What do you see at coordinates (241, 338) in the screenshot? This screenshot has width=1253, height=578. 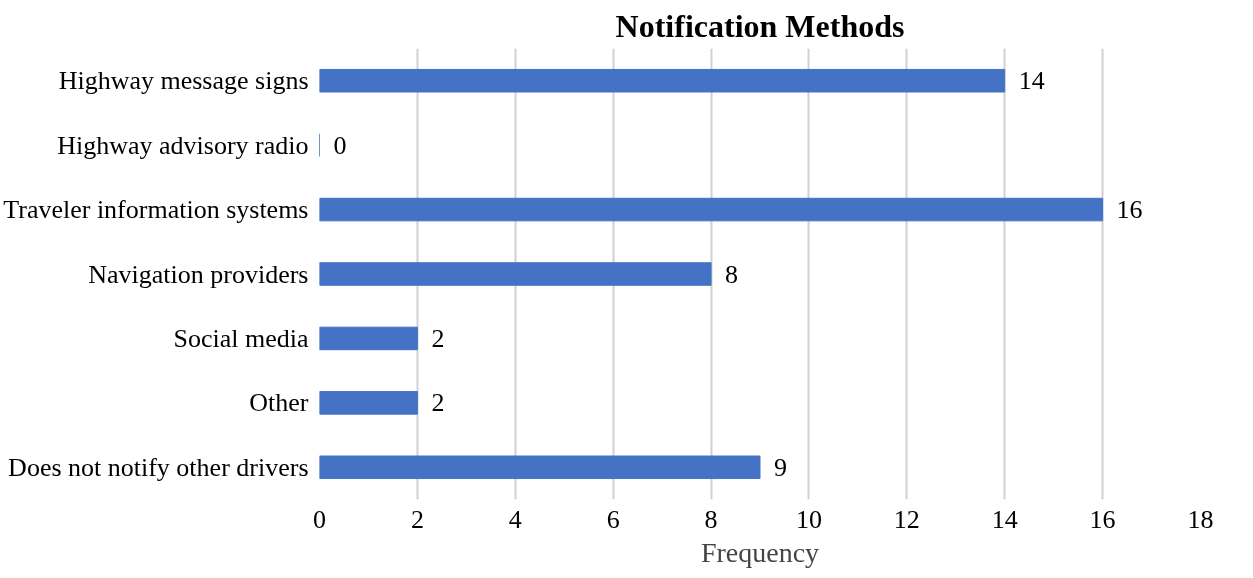 I see `y-tick-label: Social media` at bounding box center [241, 338].